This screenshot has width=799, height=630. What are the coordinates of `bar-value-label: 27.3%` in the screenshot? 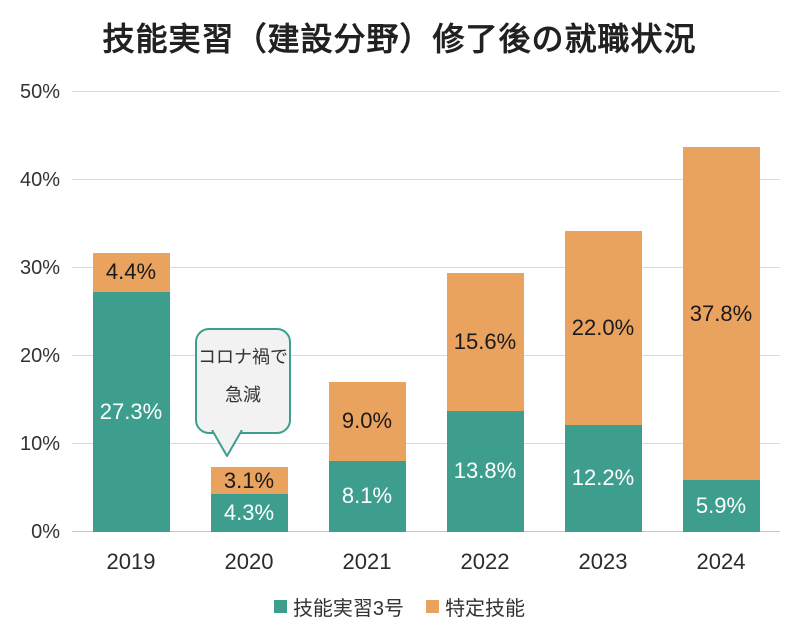 It's located at (131, 411).